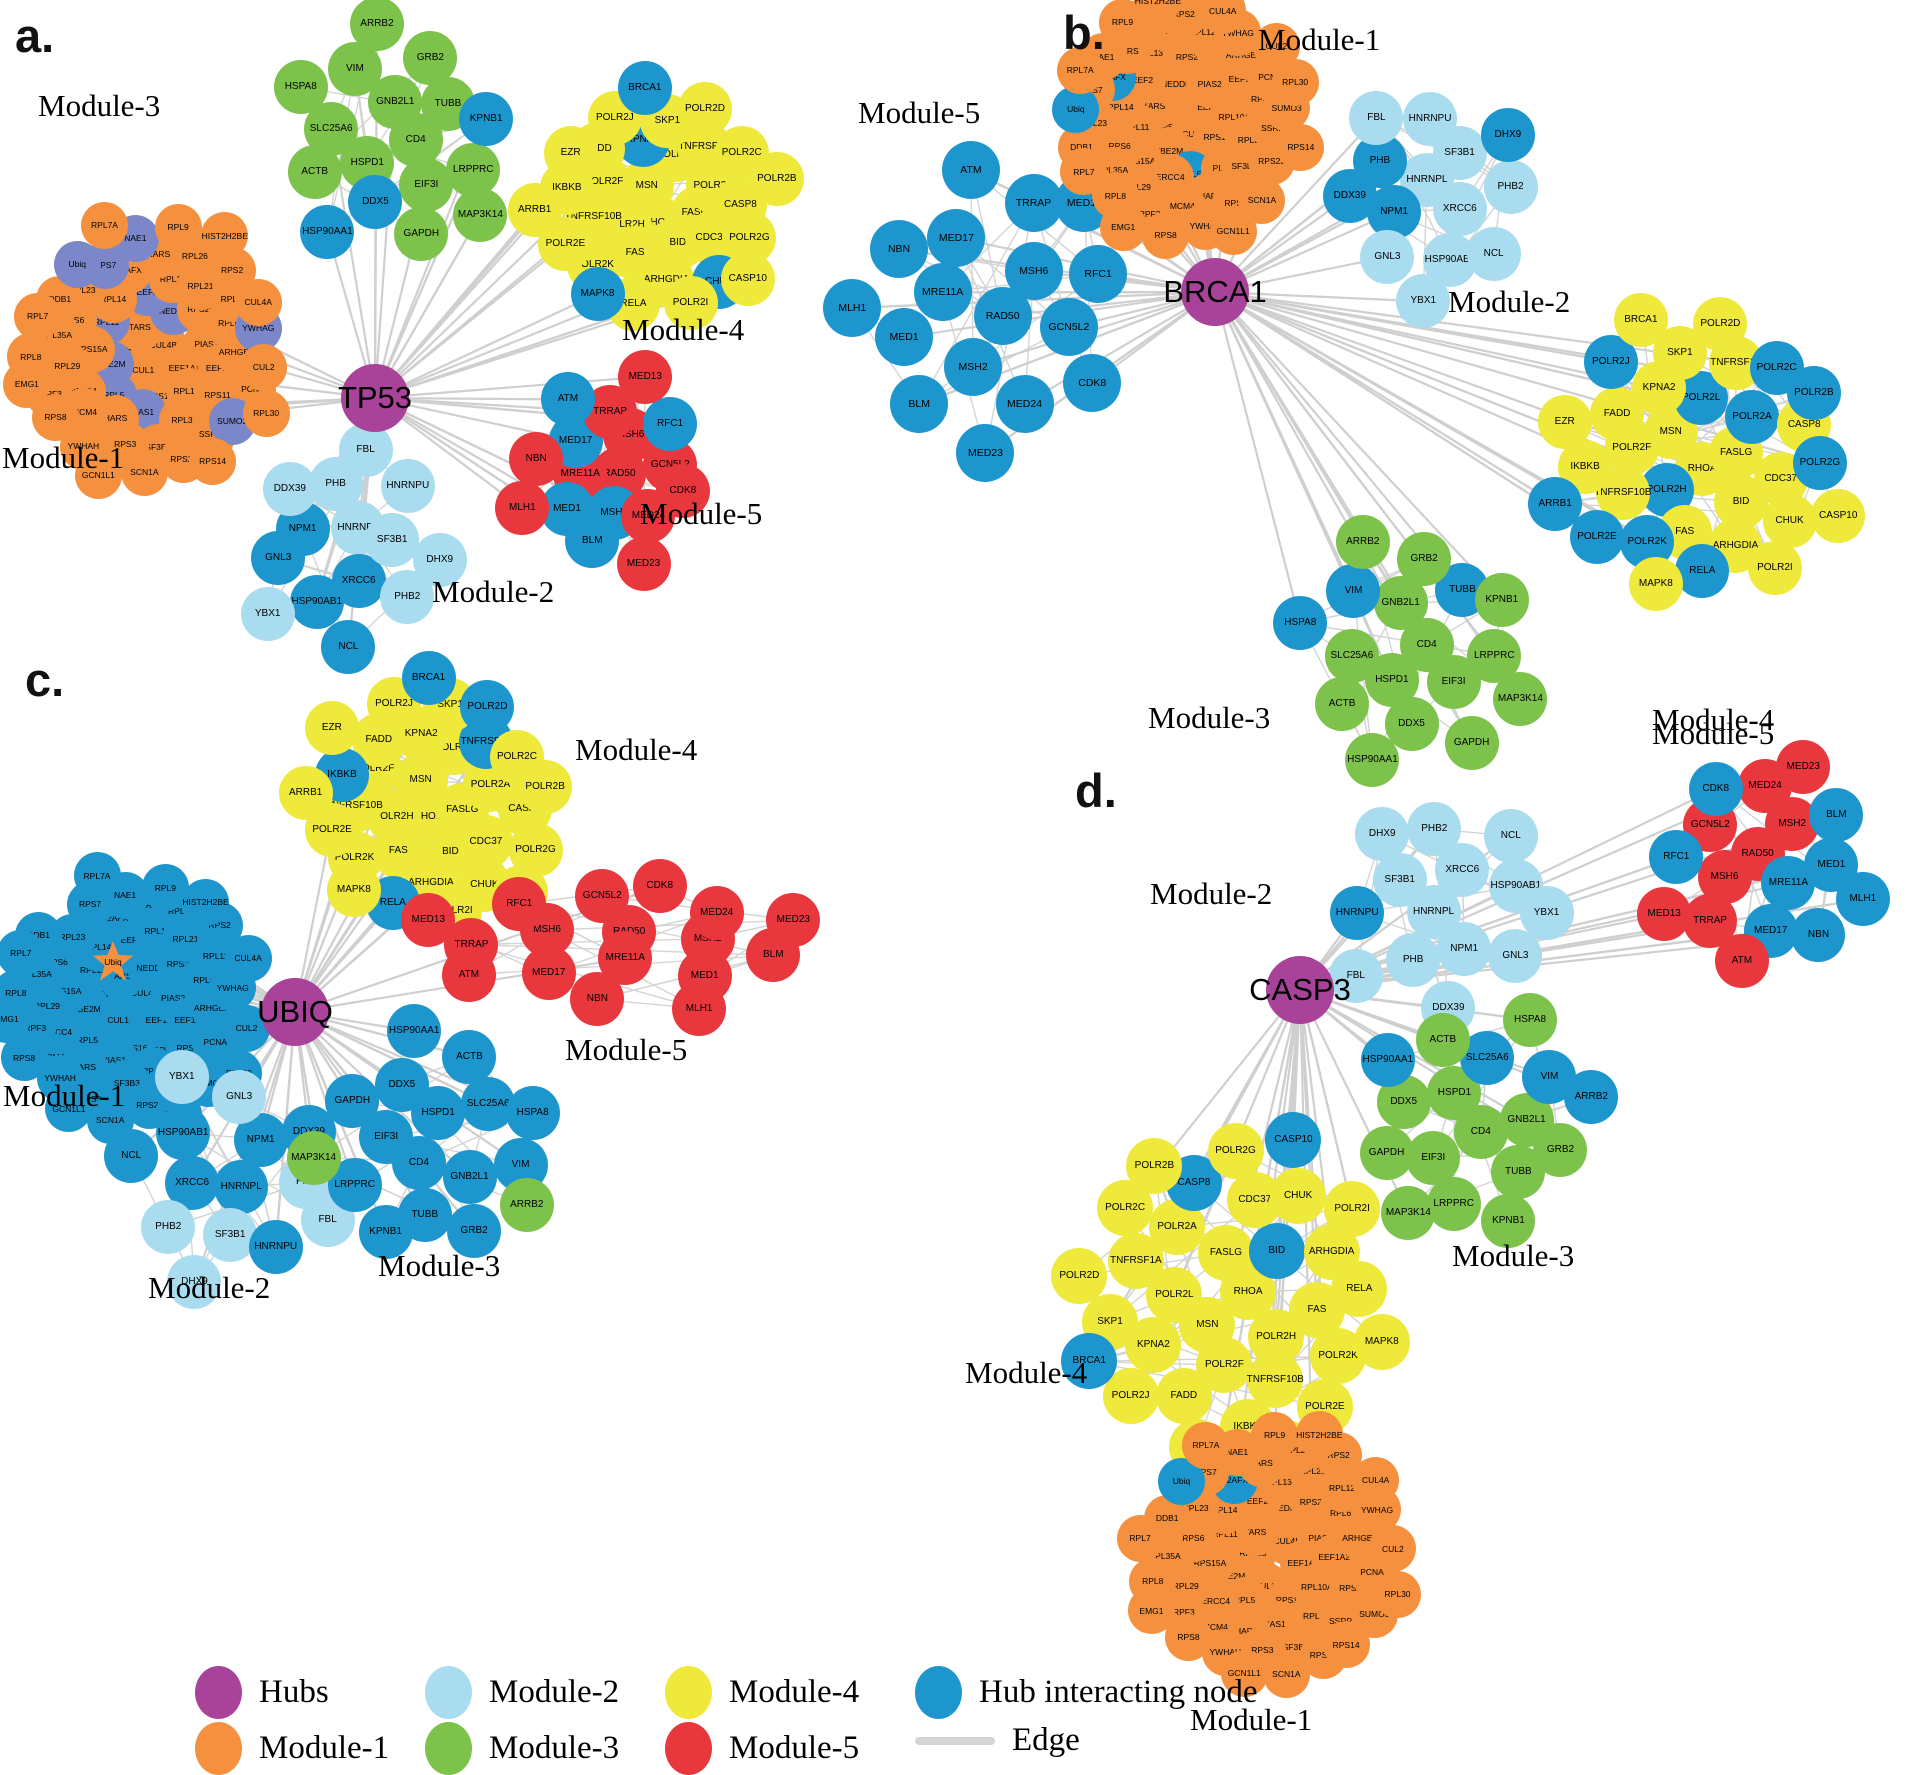 This screenshot has height=1775, width=1923. What do you see at coordinates (206, 903) in the screenshot?
I see `node-HIST2H2BE: HIST2H2BE` at bounding box center [206, 903].